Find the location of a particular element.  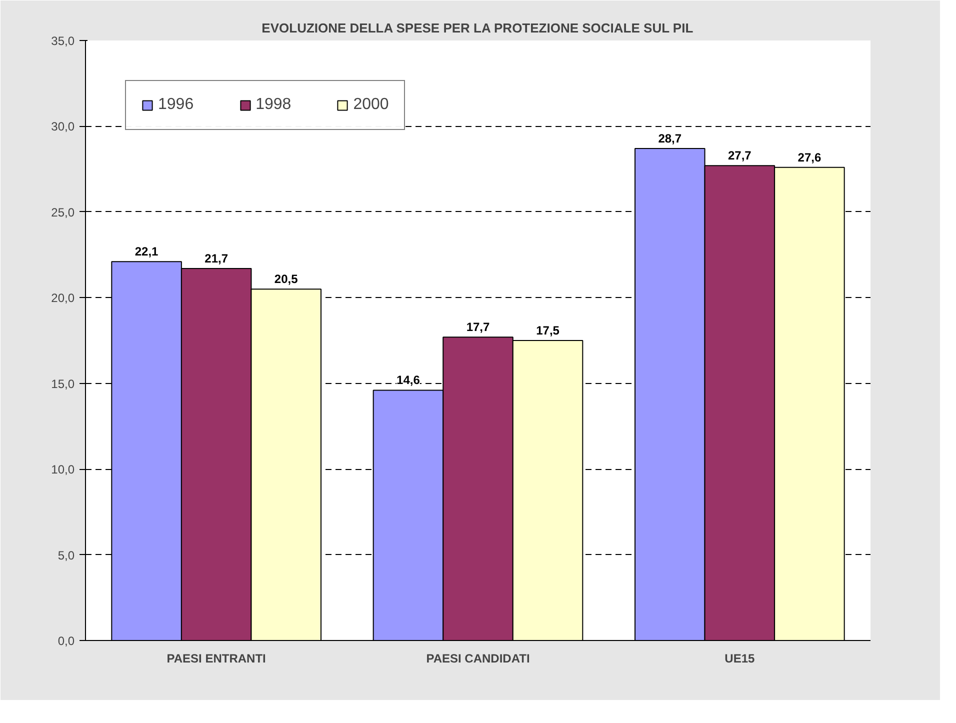

y-tick-label: 5,0 is located at coordinates (66, 555).